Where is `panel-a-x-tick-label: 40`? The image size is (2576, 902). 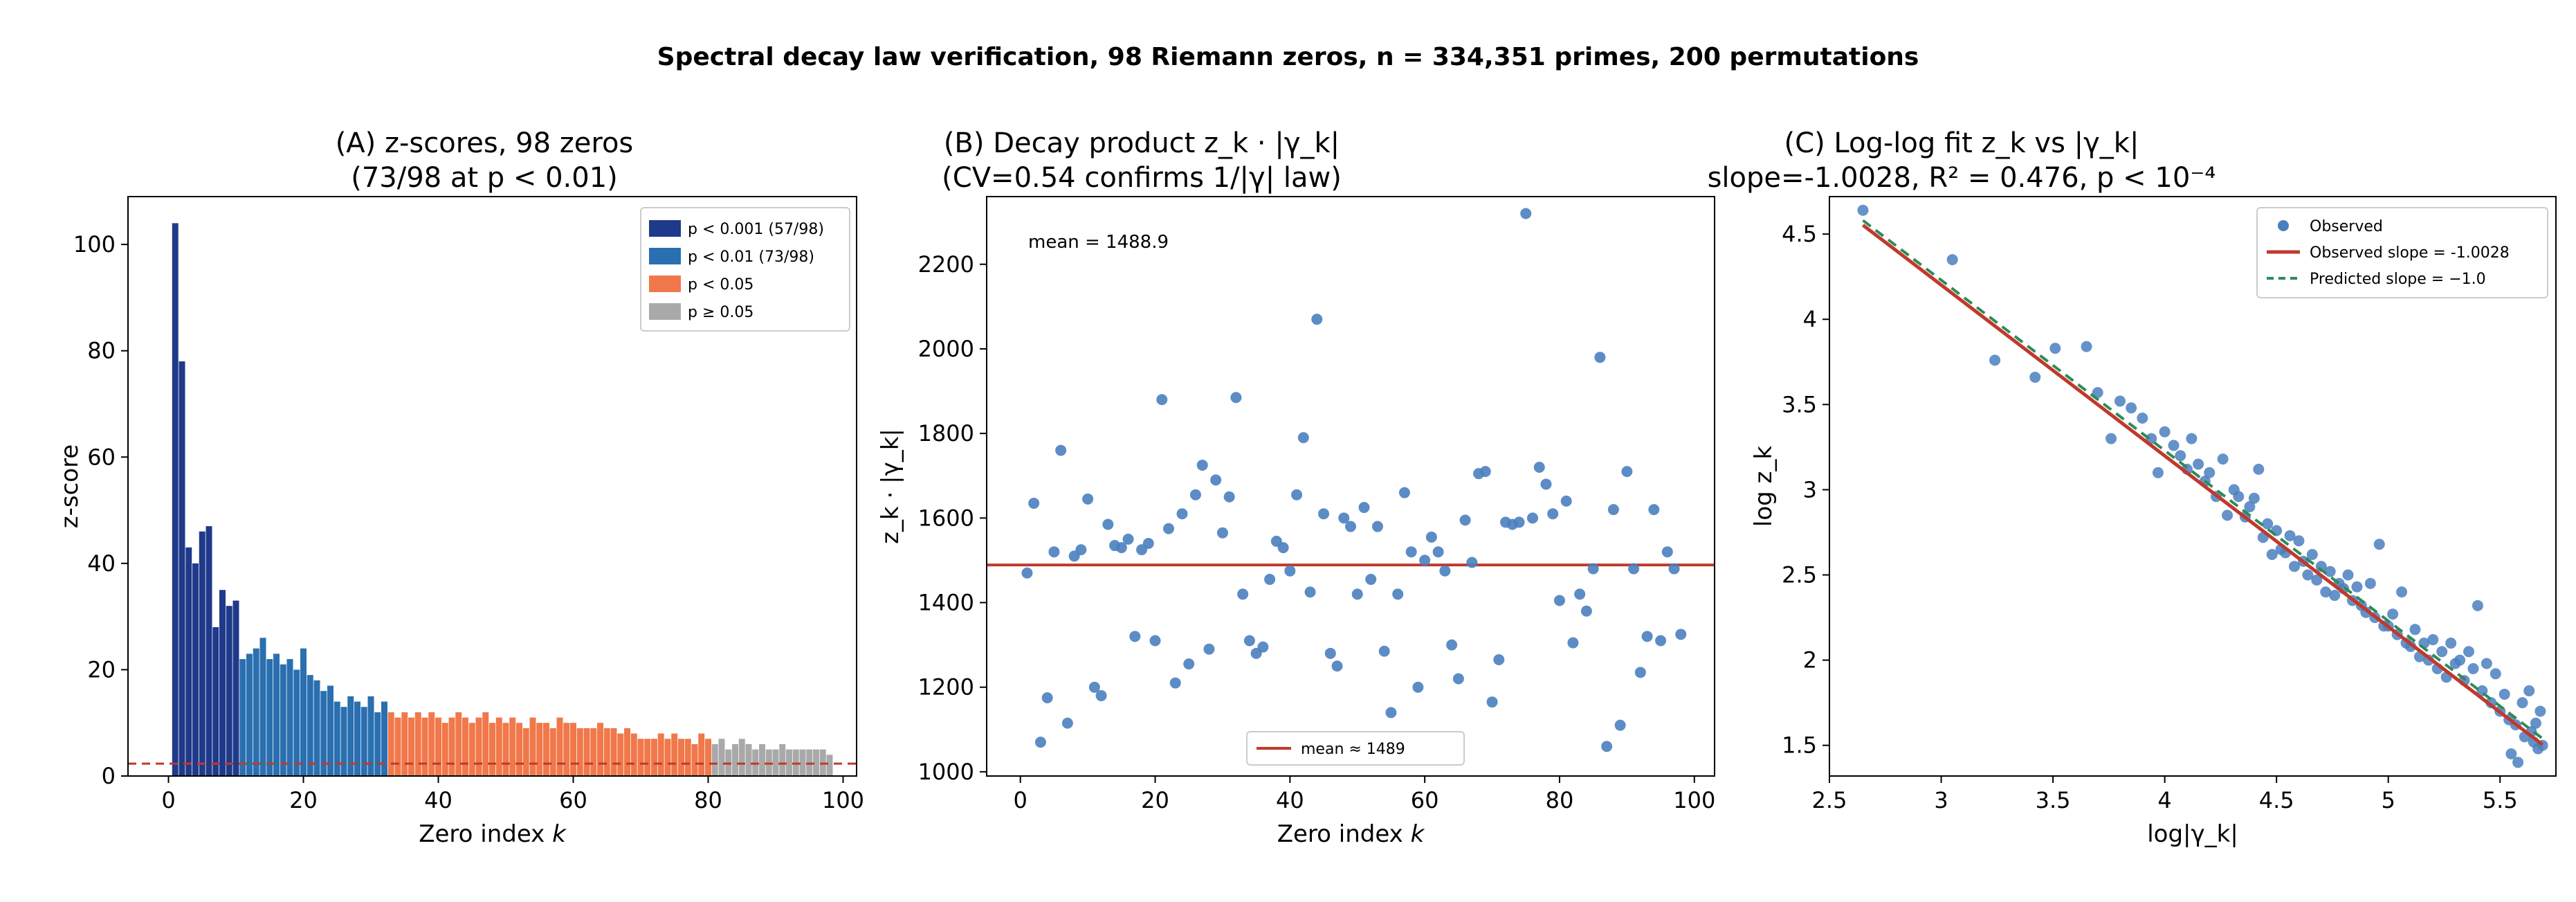
panel-a-x-tick-label: 40 is located at coordinates (439, 800).